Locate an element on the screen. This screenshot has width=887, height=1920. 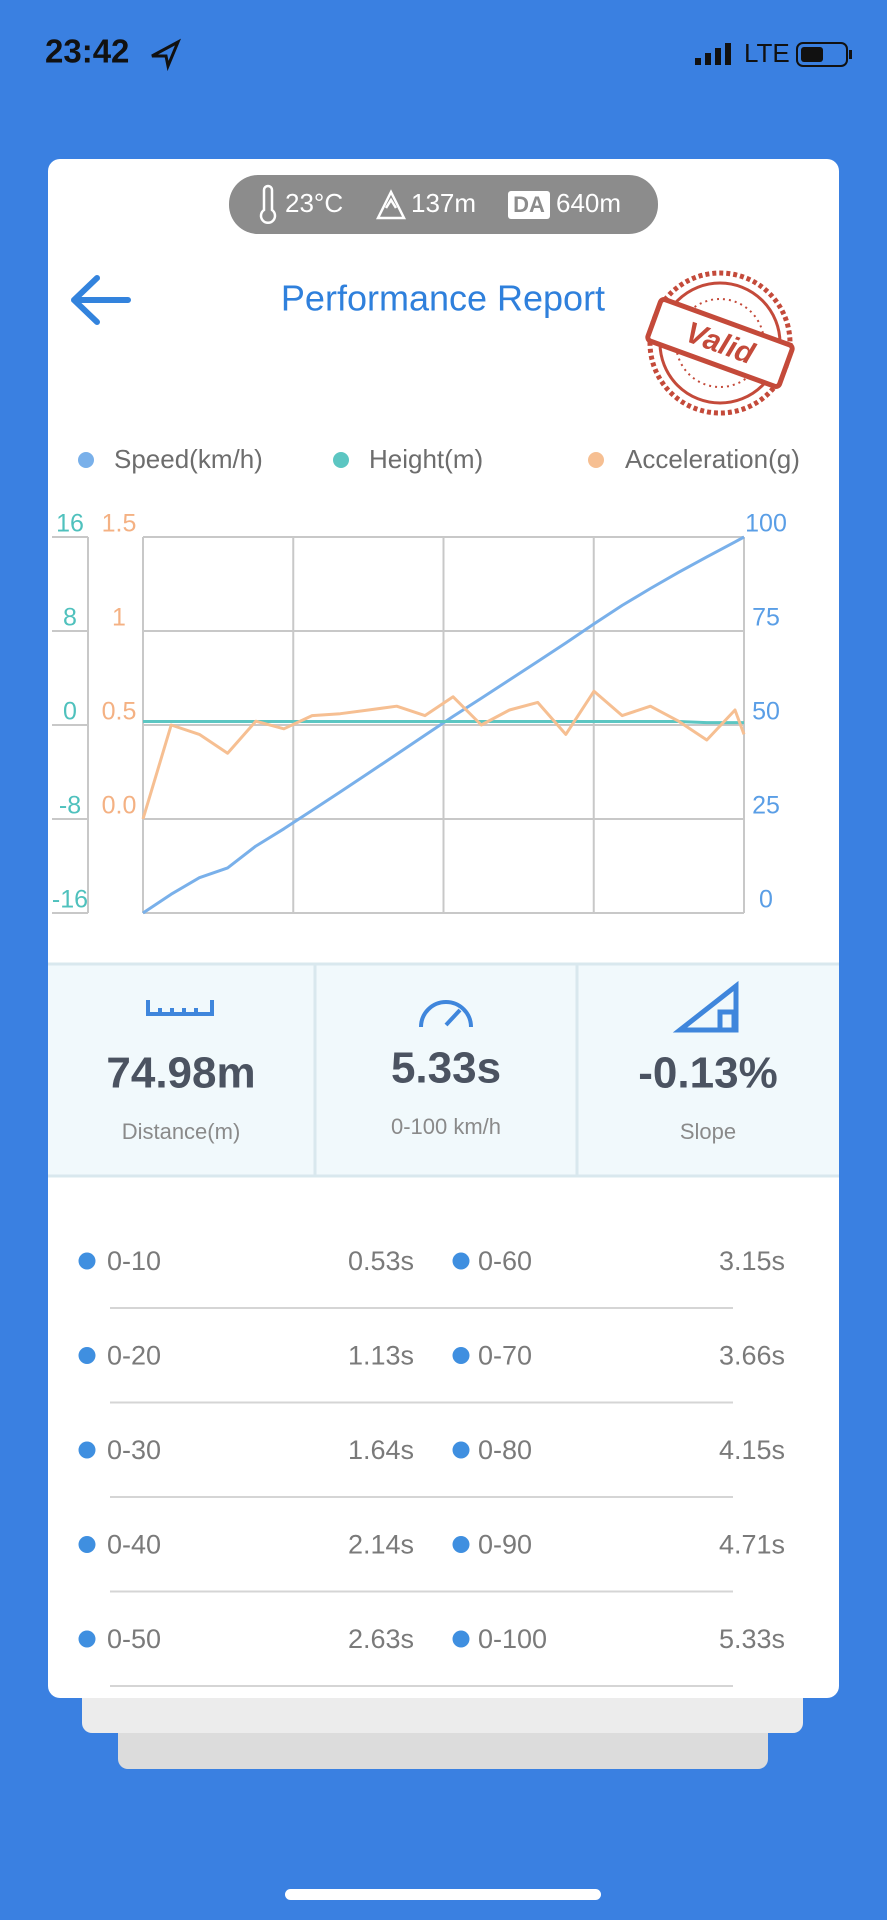
battery-tip is located at coordinates (850, 54).